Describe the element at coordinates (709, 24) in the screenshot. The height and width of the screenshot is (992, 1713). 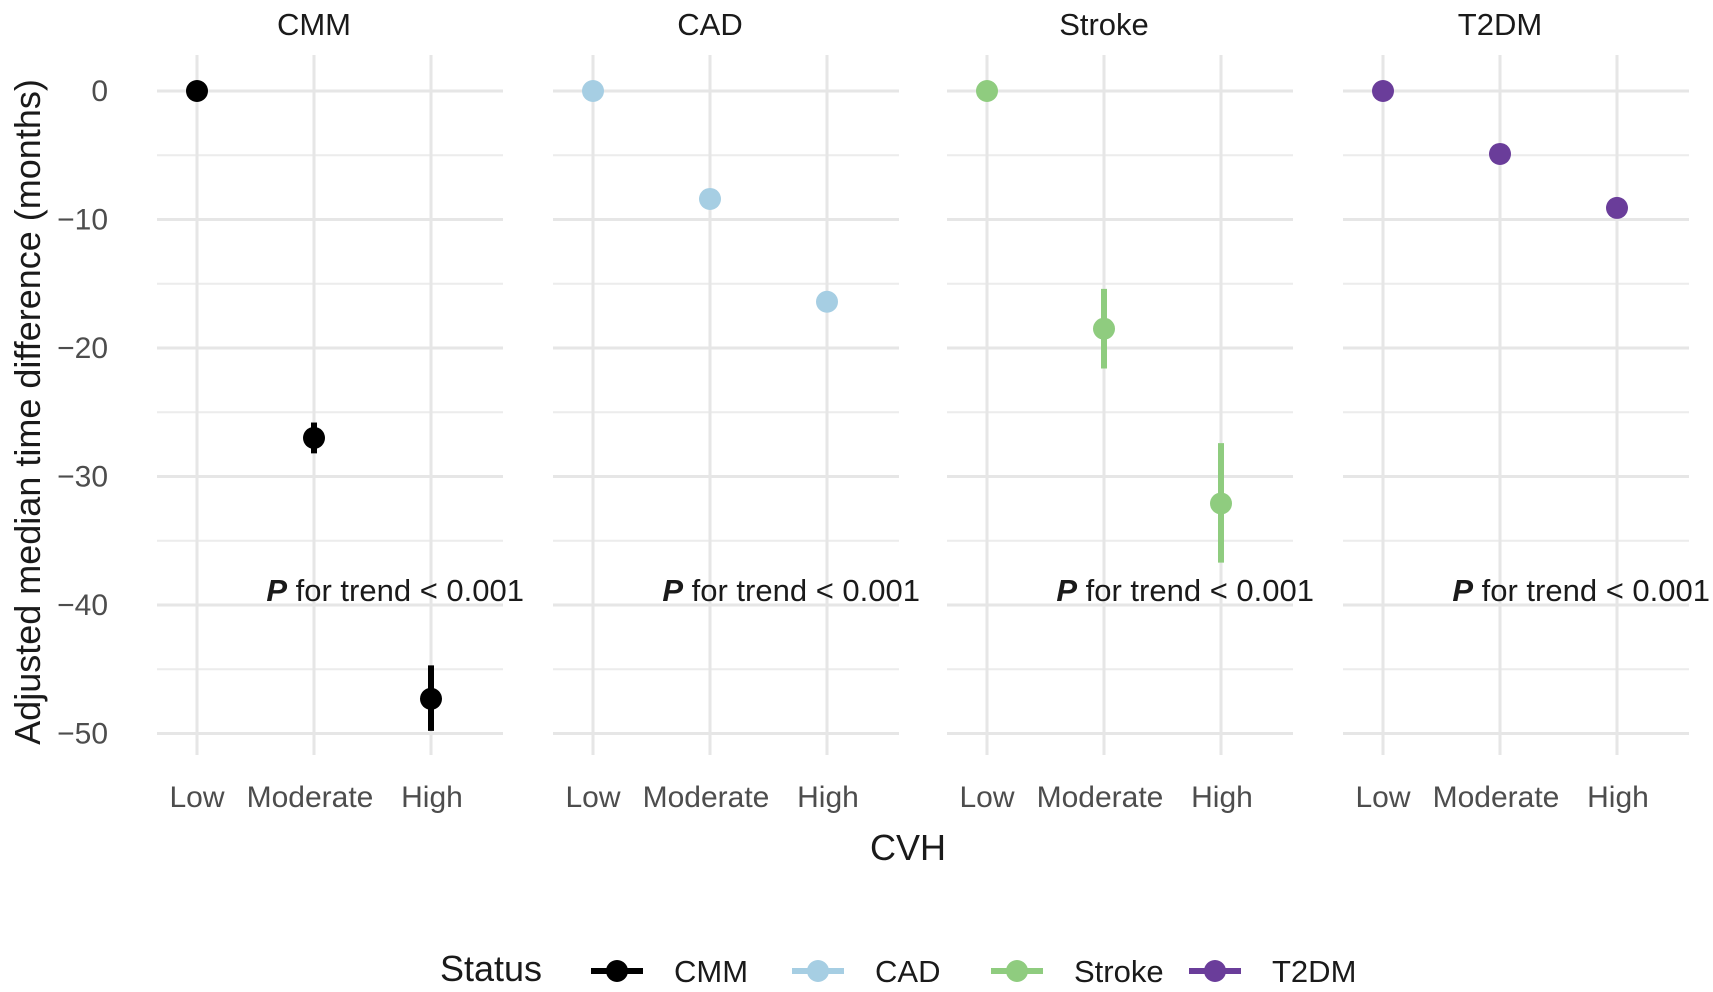
I see `facet-strip-label: CAD` at that location.